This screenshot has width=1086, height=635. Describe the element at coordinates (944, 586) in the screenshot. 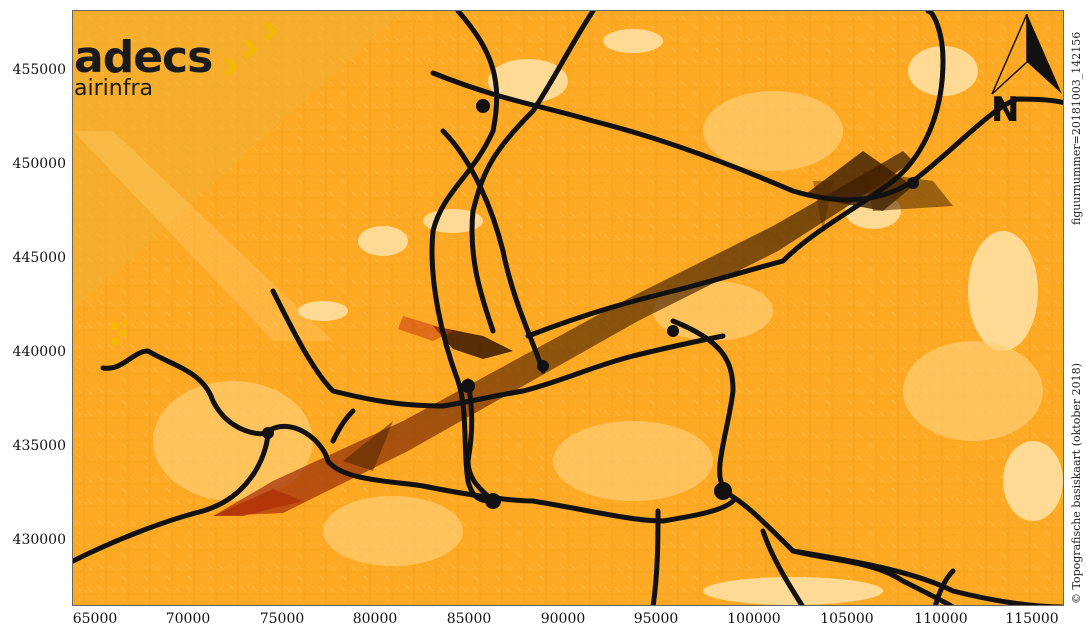

I see `road-east-stub` at that location.